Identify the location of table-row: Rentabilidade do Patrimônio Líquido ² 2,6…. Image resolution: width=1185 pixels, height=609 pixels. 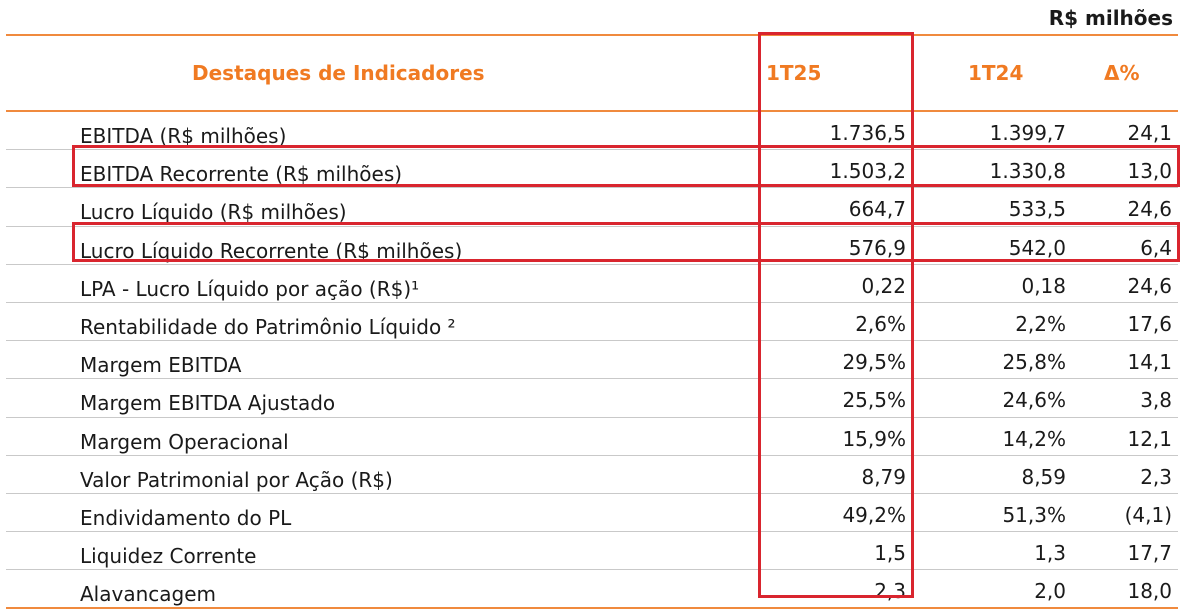
(592, 322).